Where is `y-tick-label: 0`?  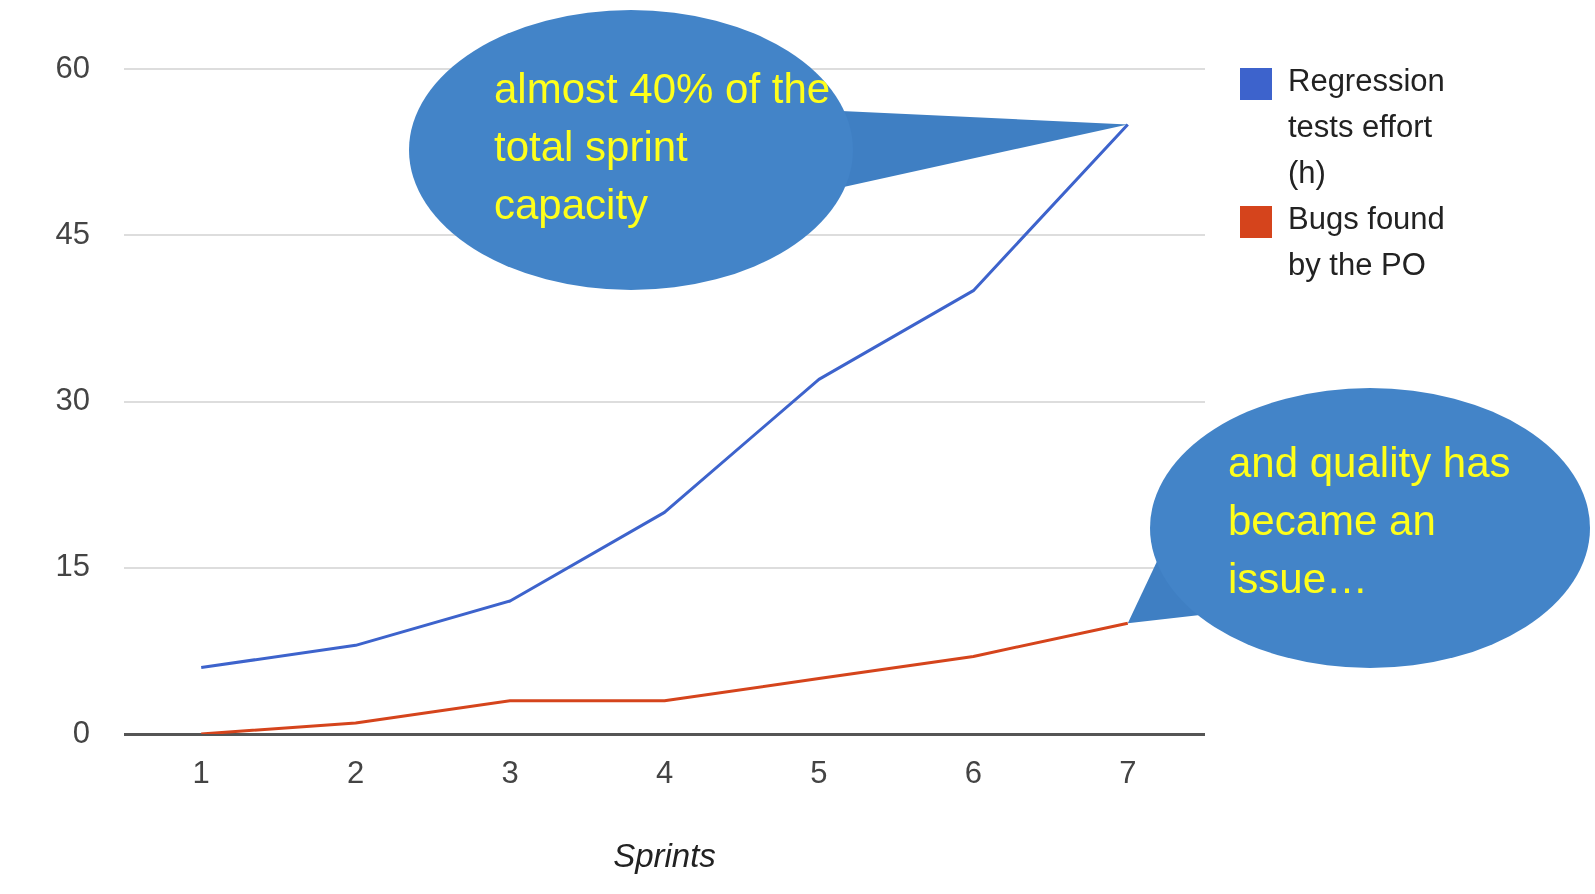 y-tick-label: 0 is located at coordinates (81, 732).